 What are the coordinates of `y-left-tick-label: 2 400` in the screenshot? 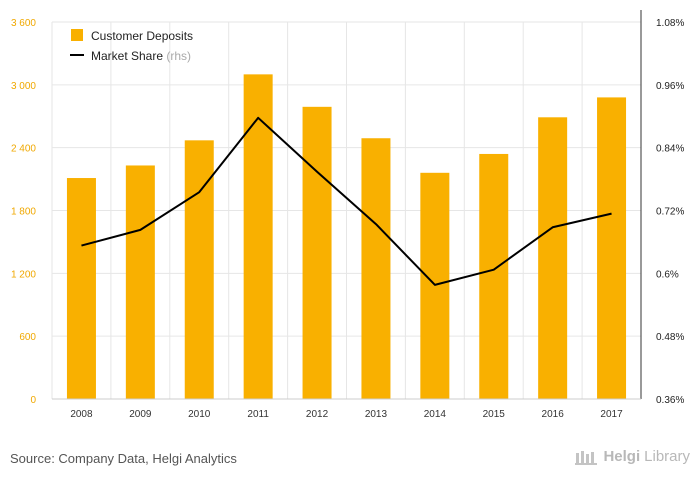 It's located at (23, 149).